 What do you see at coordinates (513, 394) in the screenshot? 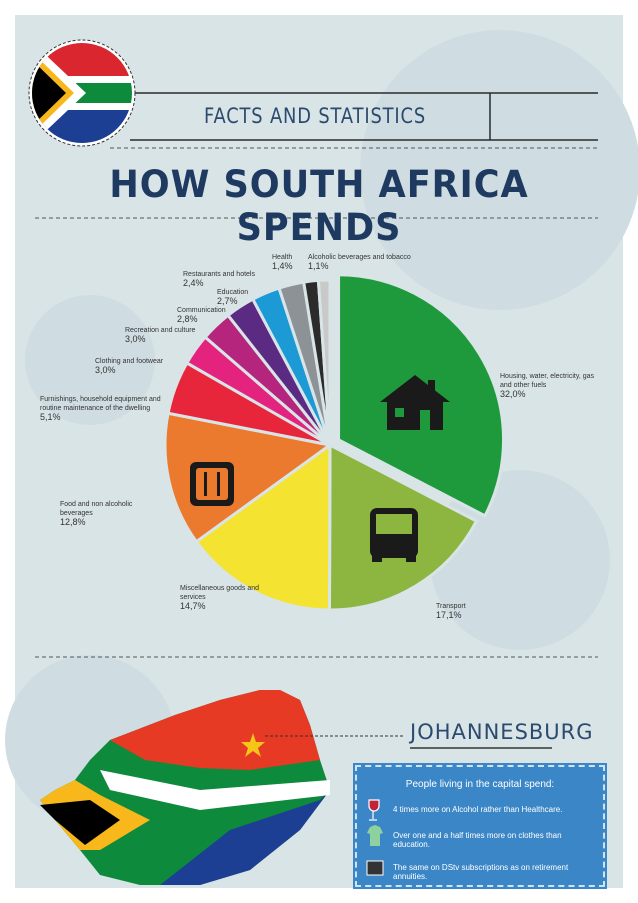
I see `slice-value: 32,0%` at bounding box center [513, 394].